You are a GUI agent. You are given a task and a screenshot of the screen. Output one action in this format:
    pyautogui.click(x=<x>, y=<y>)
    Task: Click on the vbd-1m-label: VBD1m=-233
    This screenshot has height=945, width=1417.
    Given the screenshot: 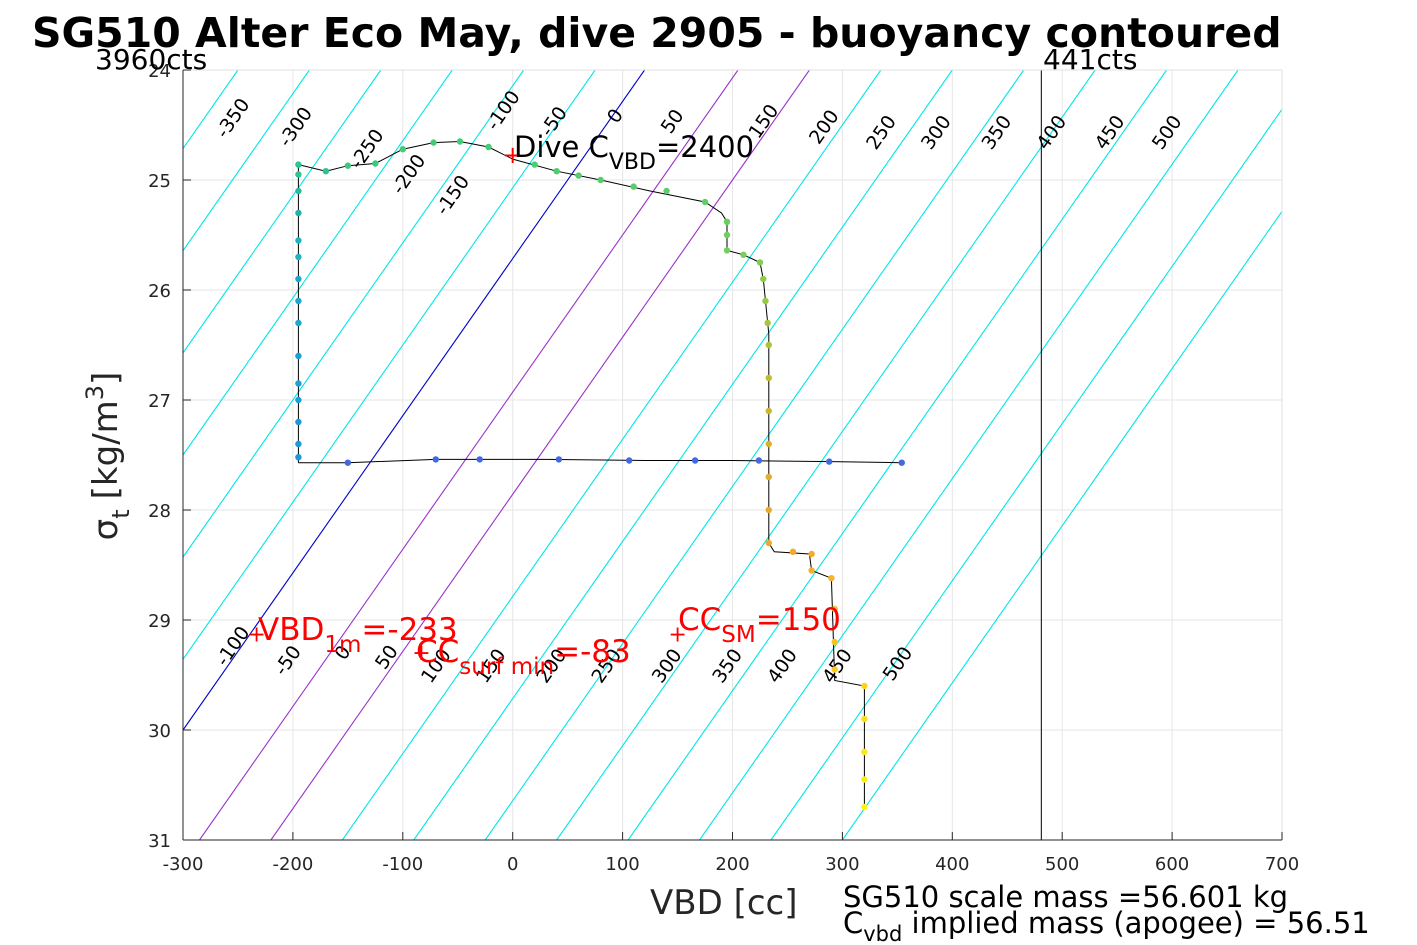 What is the action you would take?
    pyautogui.click(x=358, y=635)
    